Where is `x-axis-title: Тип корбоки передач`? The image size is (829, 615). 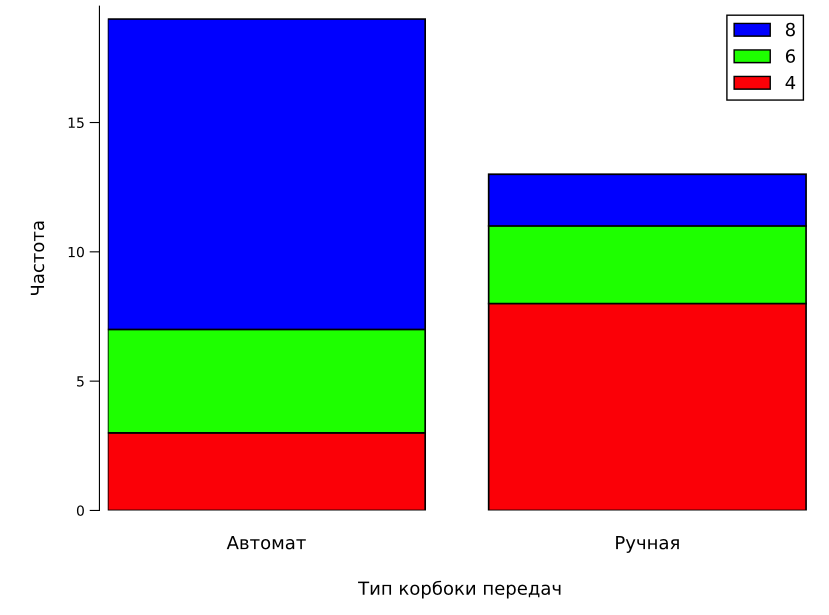 x-axis-title: Тип корбоки передач is located at coordinates (459, 589).